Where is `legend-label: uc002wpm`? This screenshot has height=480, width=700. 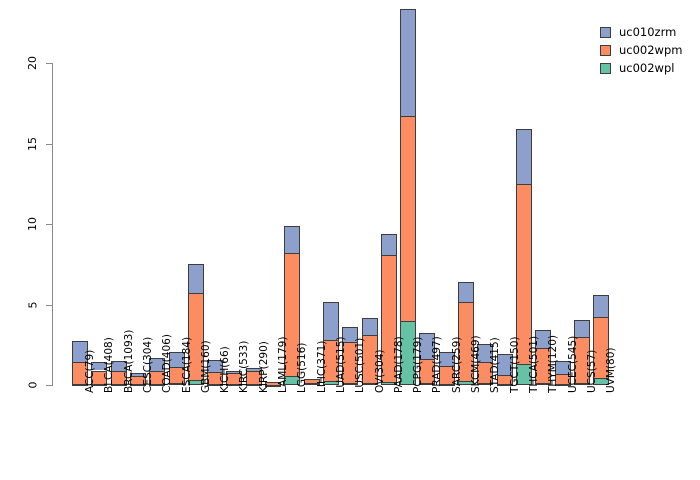 legend-label: uc002wpm is located at coordinates (651, 50).